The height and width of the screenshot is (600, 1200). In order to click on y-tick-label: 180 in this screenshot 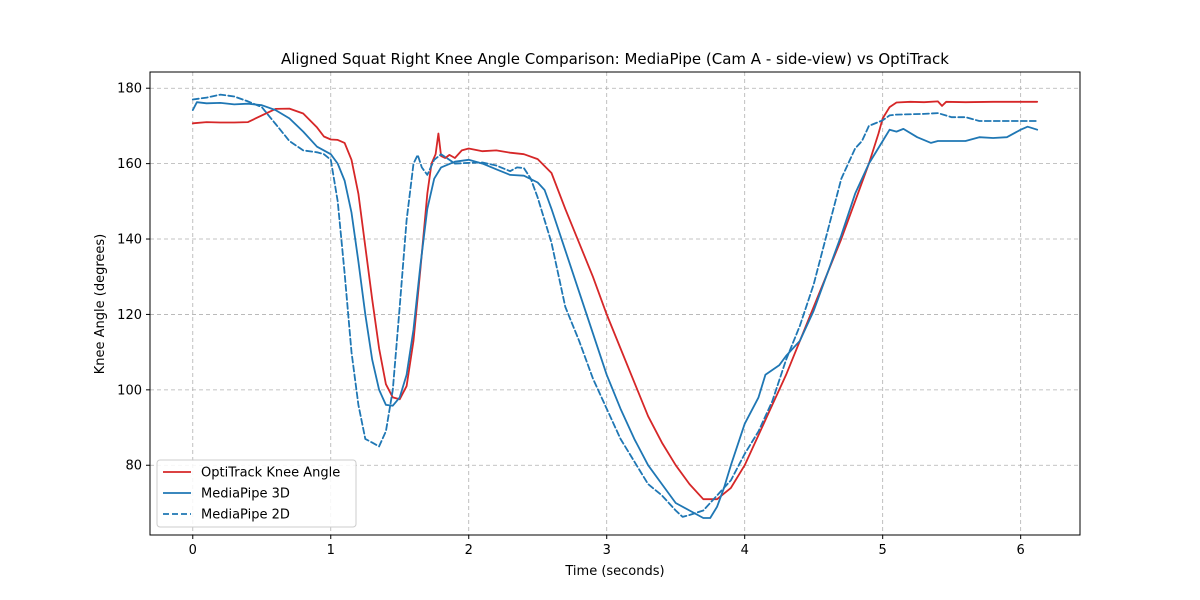, I will do `click(129, 89)`.